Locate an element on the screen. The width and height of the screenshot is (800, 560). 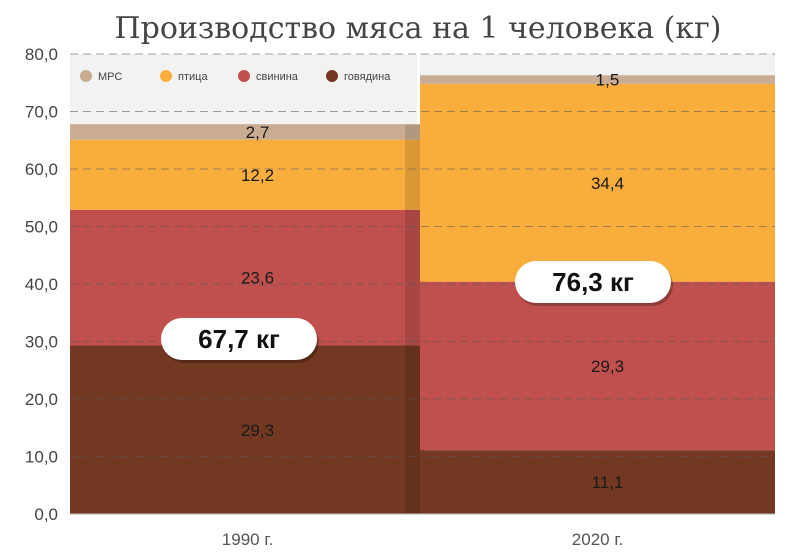
chart-title: Производство мяса на 1 человека (кг) is located at coordinates (417, 28).